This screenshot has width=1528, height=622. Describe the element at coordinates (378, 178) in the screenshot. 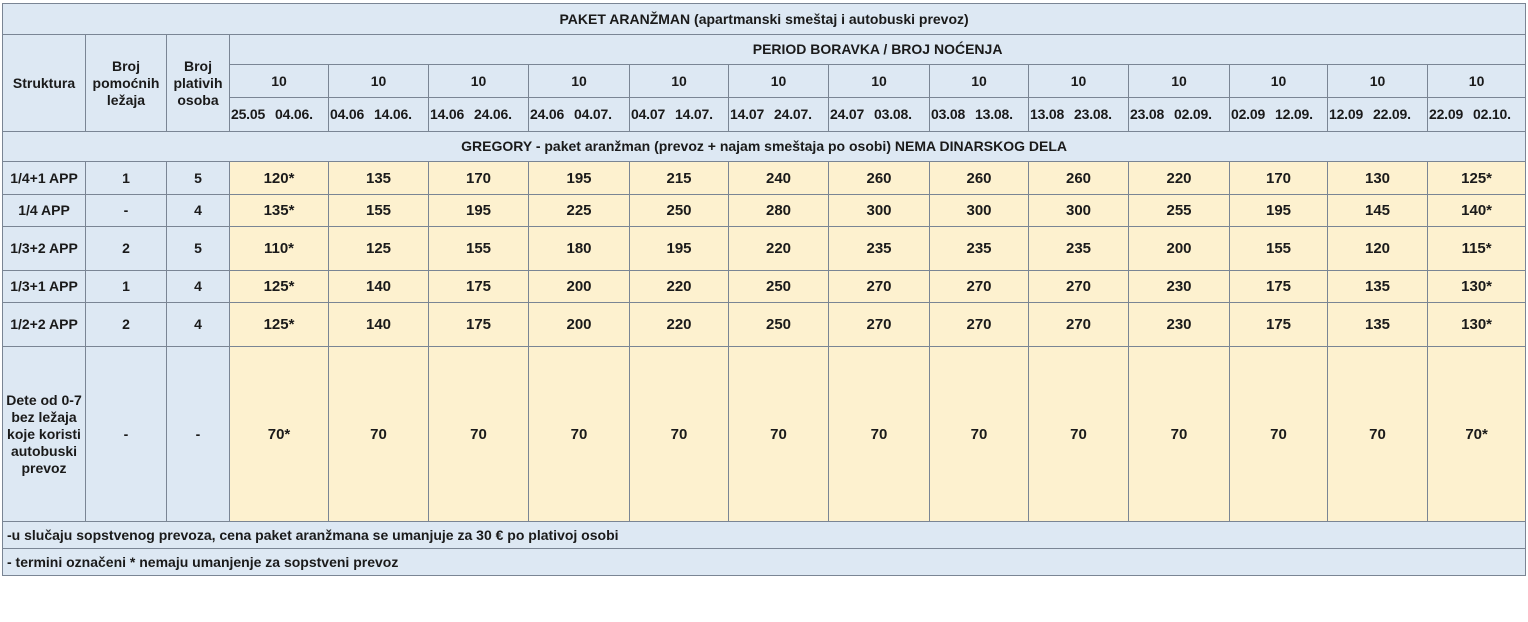

I see `price-cell: 135` at that location.